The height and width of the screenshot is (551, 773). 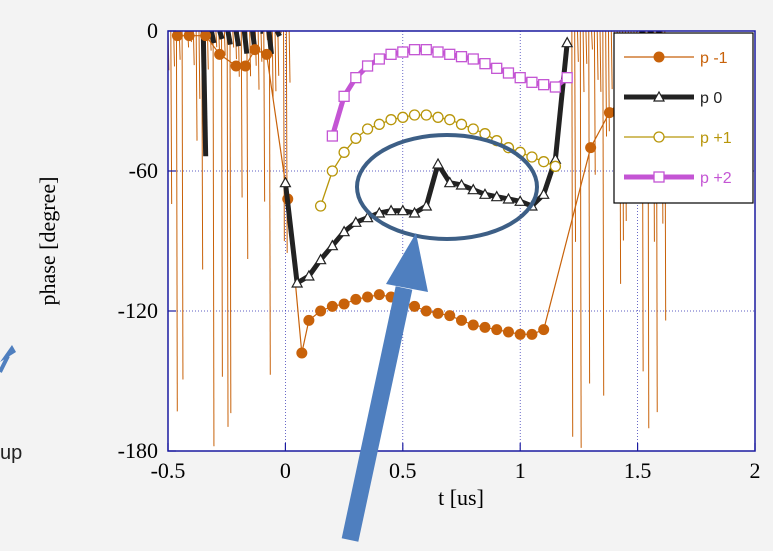 I want to click on x-tick-label: -0.5, so click(x=168, y=470).